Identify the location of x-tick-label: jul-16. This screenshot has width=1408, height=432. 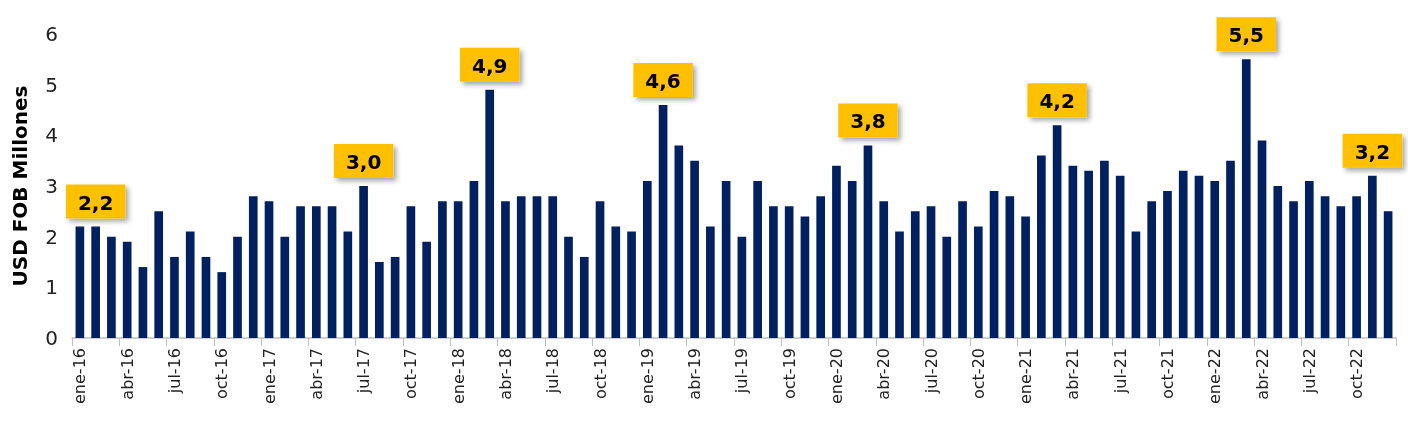
(174, 371).